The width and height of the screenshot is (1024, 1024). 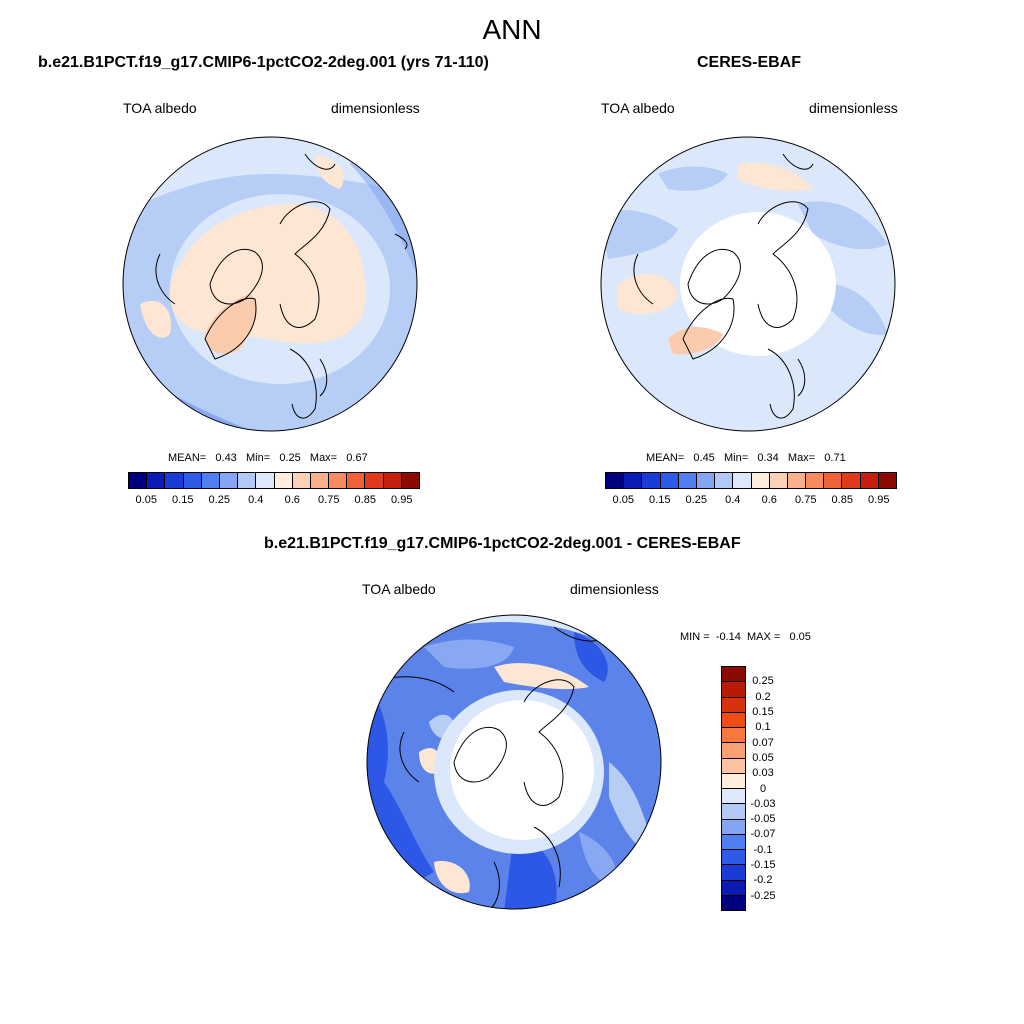 I want to click on panel2-mean-label: MEAN=, so click(x=665, y=458).